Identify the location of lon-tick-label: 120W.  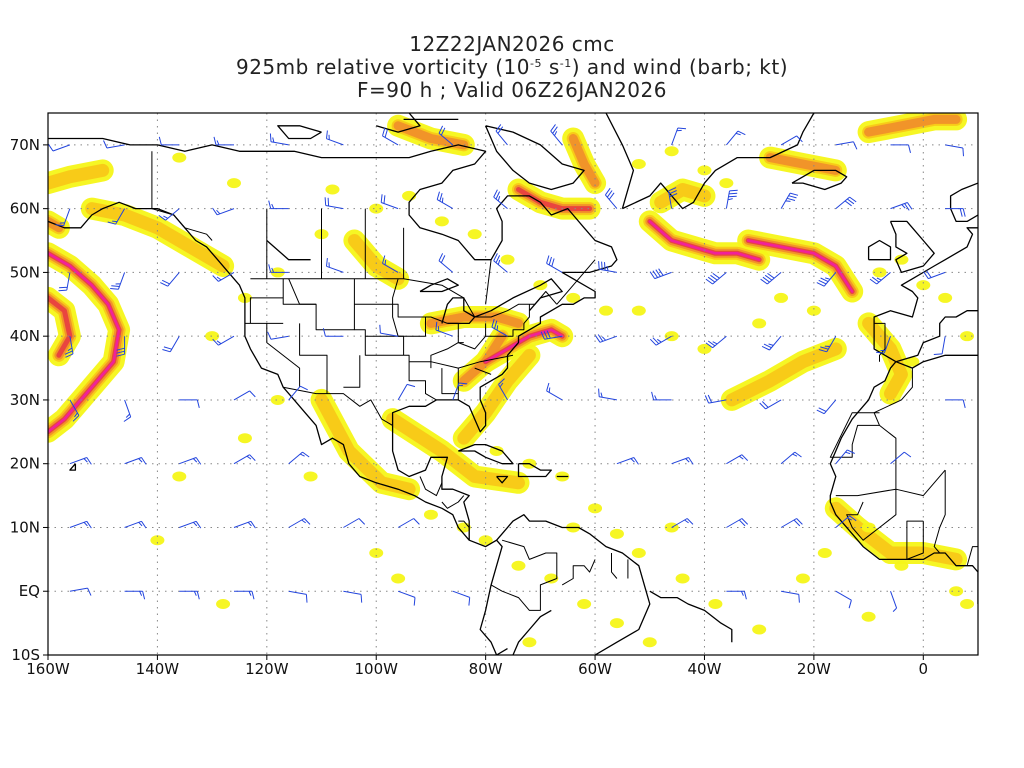
(267, 669).